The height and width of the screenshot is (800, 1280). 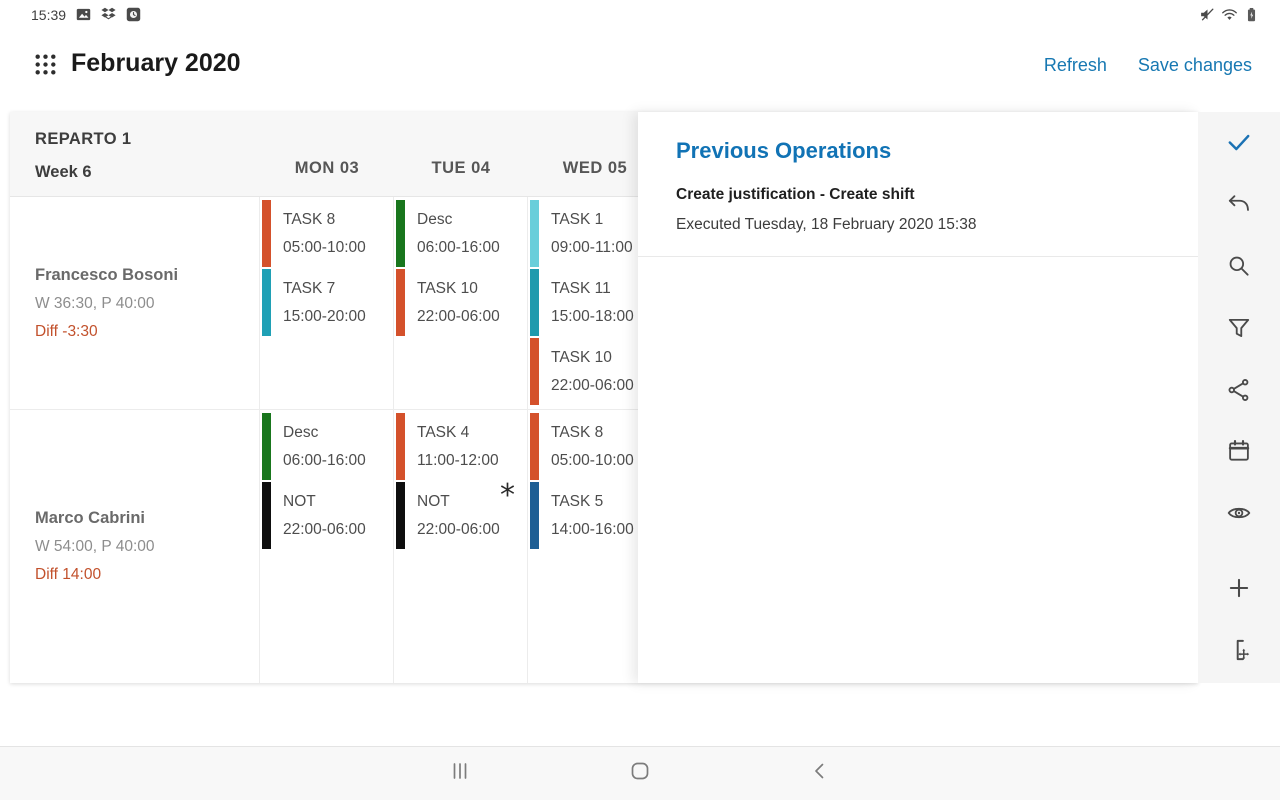 What do you see at coordinates (95, 546) in the screenshot?
I see `employee-hours: W 54:00, P 40:00` at bounding box center [95, 546].